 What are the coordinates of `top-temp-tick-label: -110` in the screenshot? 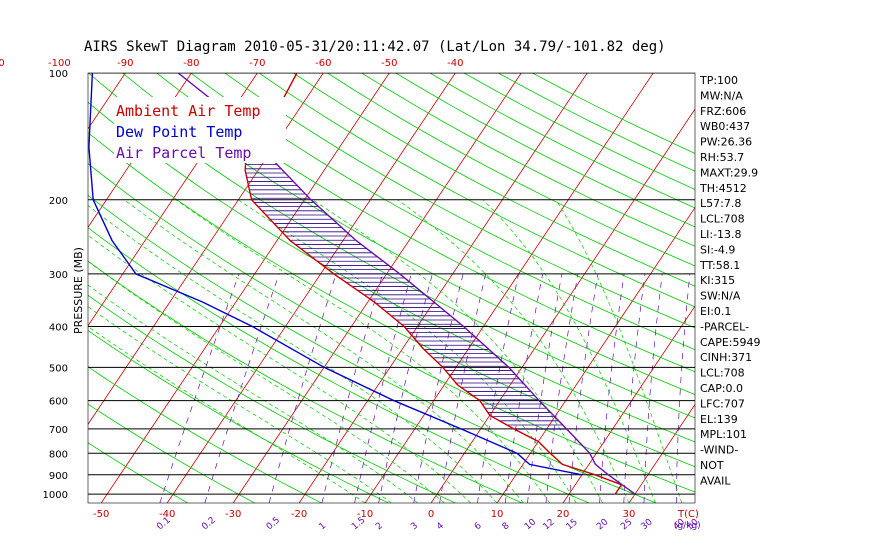 It's located at (2, 63).